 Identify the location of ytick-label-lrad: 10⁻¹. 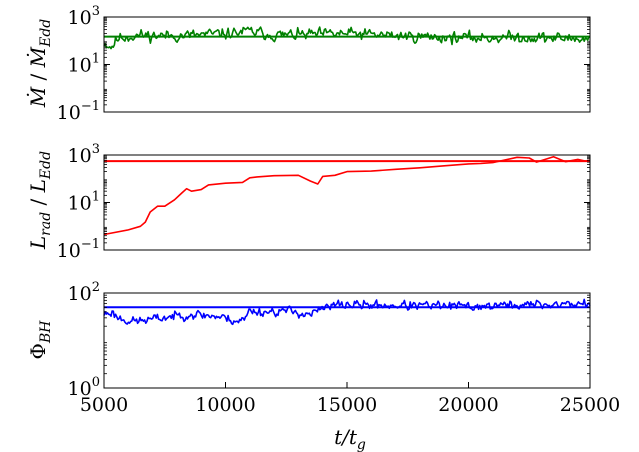
(78, 249).